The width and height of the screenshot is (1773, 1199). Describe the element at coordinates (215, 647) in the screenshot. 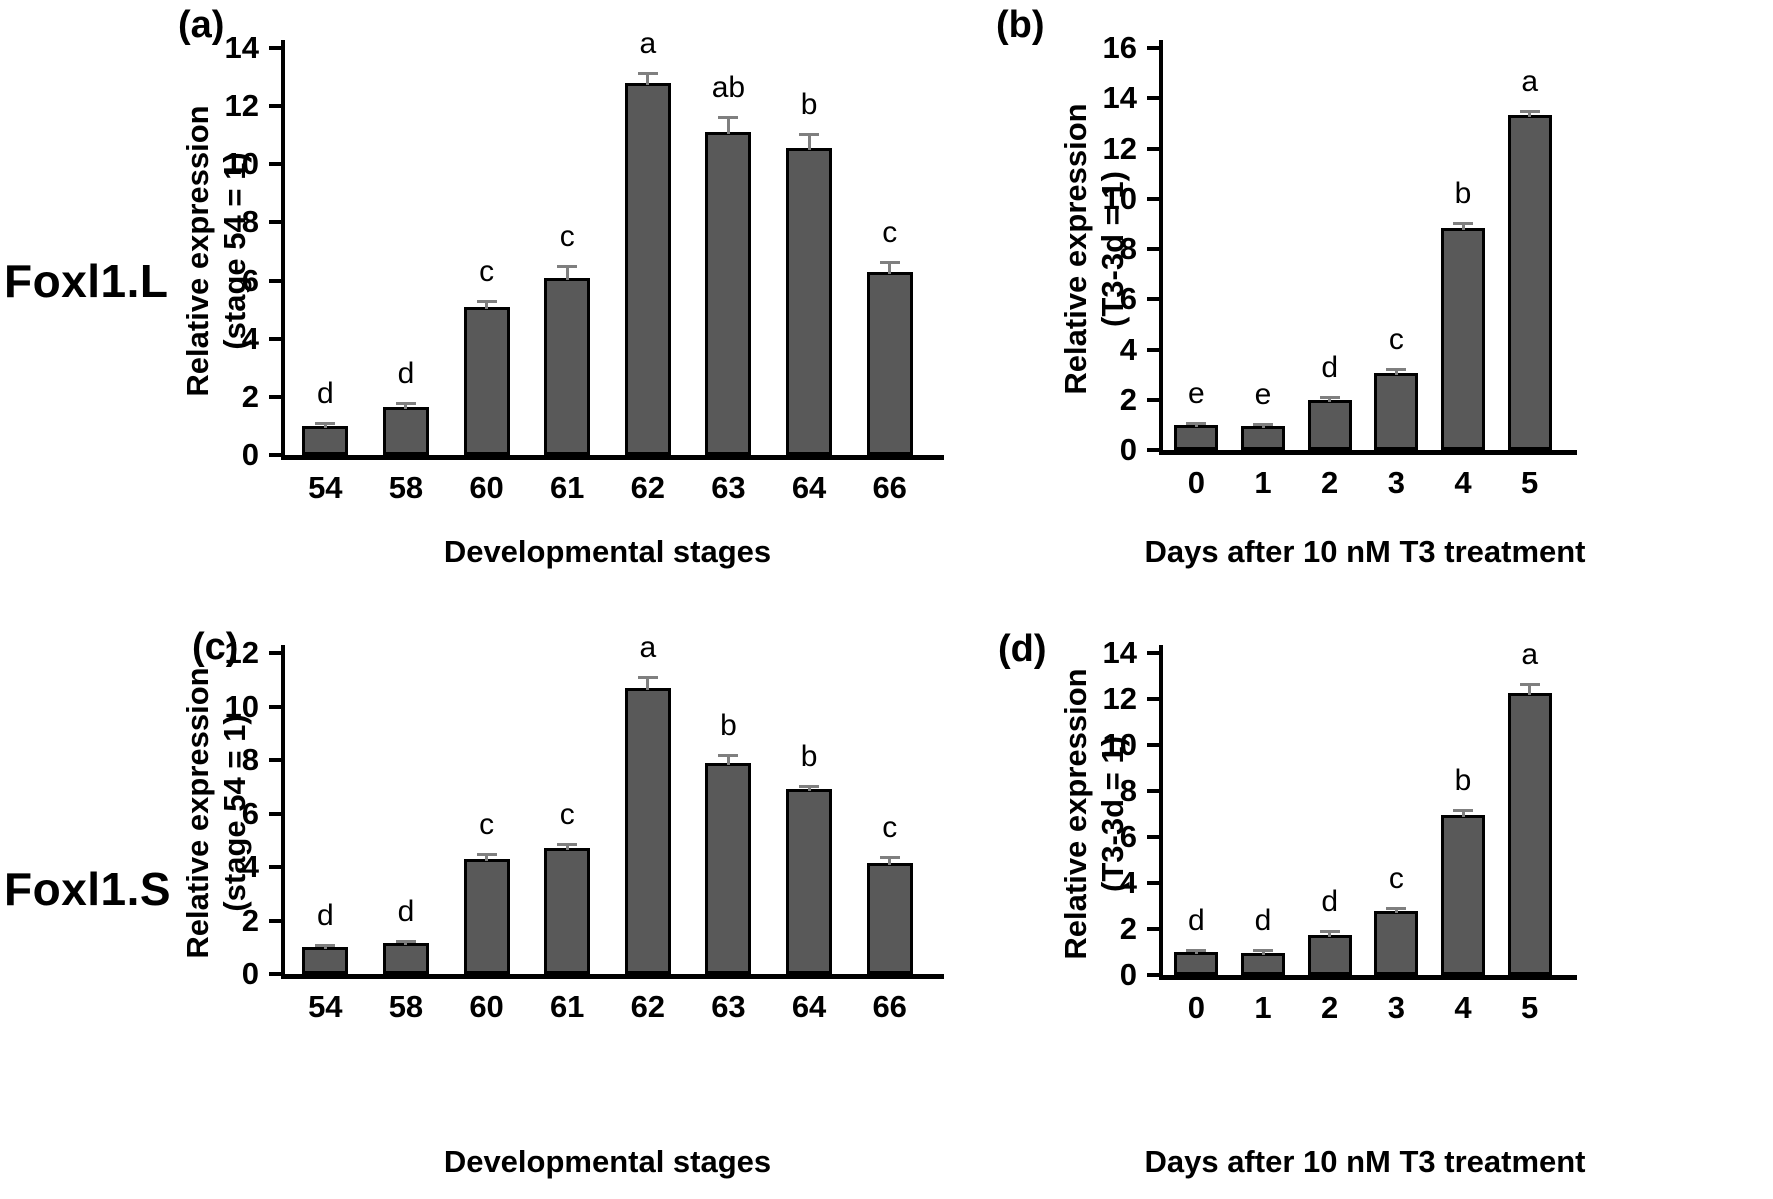

I see `panel-label-c: (c)` at that location.